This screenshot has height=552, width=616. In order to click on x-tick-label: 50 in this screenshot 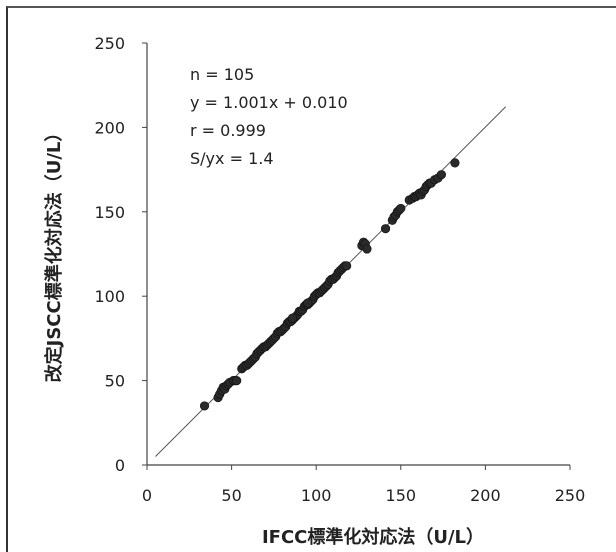, I will do `click(231, 495)`.